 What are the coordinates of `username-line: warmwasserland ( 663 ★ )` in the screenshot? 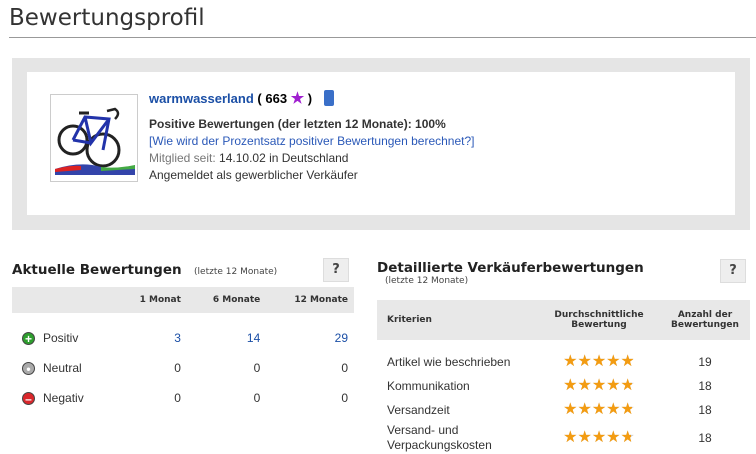 It's located at (312, 98).